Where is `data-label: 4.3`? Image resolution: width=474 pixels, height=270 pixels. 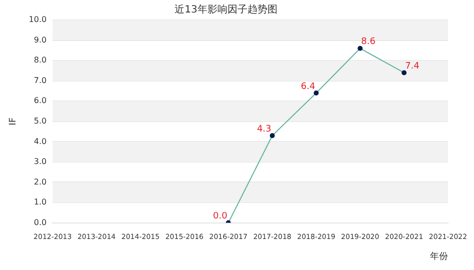 data-label: 4.3 is located at coordinates (264, 129).